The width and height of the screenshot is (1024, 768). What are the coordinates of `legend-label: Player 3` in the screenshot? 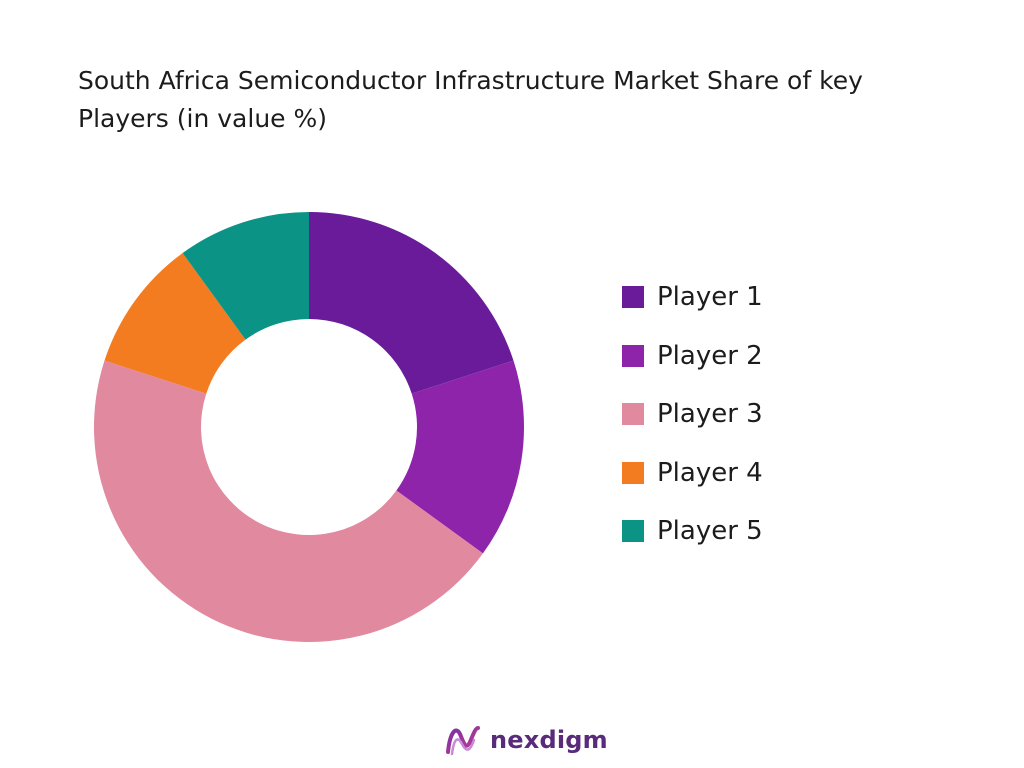 It's located at (710, 414).